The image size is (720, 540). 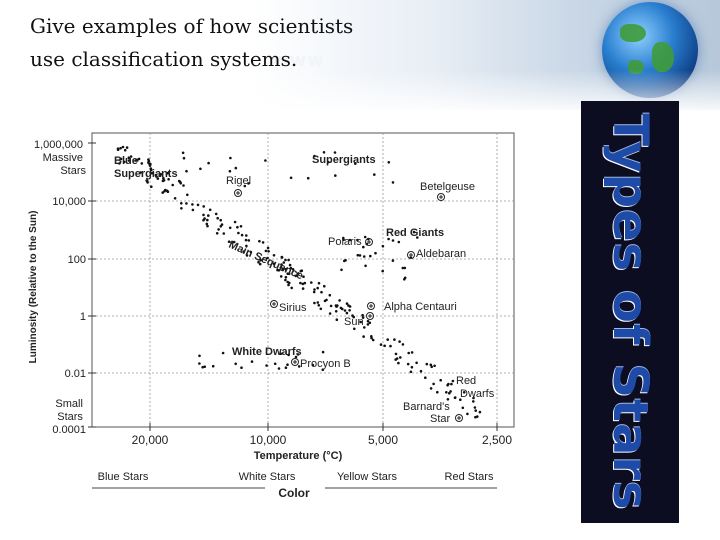 I want to click on label-rigel: Rigel, so click(x=238, y=181).